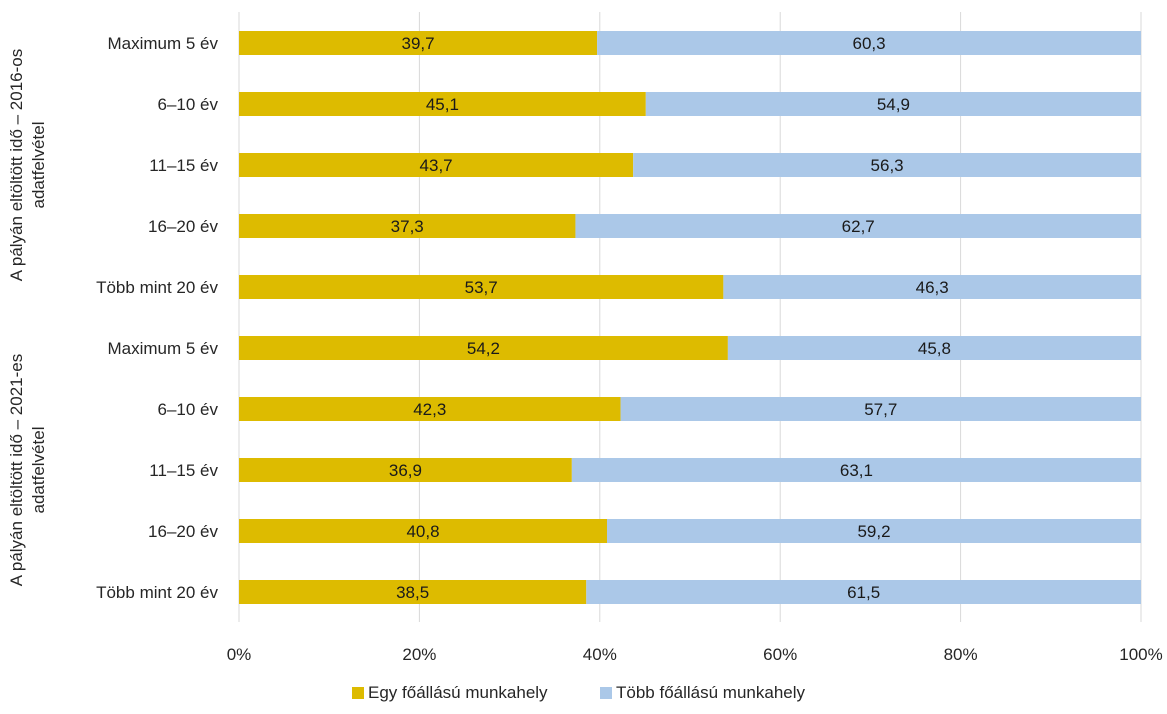  I want to click on x-tick-label: 100%, so click(1140, 654).